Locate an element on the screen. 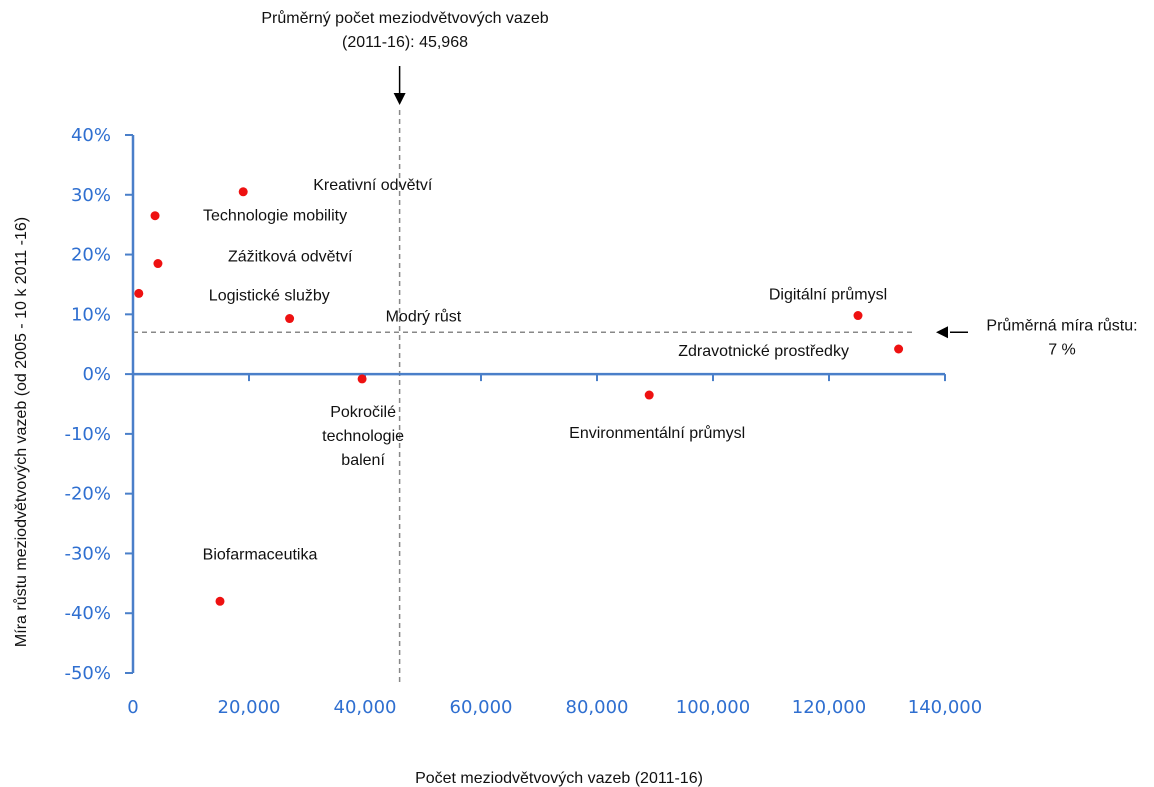  y-tick-label: -40% is located at coordinates (87, 613).